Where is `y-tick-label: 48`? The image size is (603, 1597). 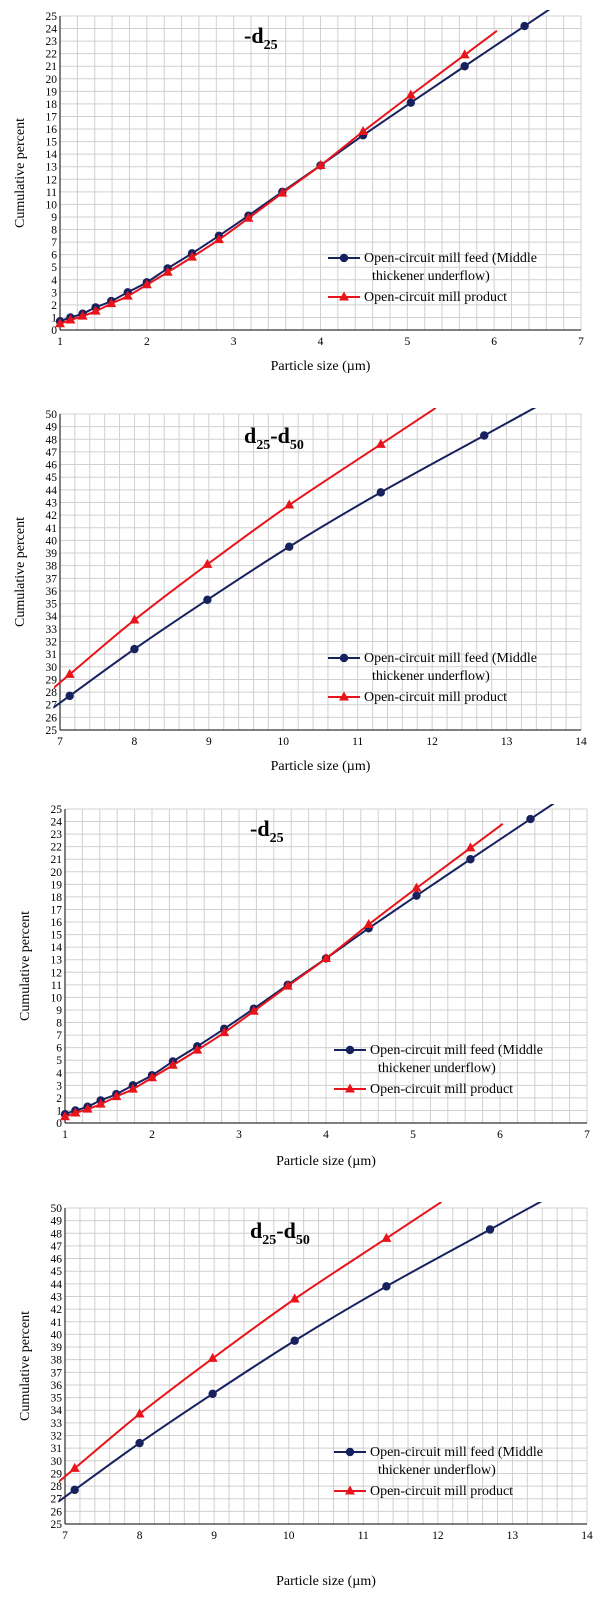 y-tick-label: 48 is located at coordinates (52, 440).